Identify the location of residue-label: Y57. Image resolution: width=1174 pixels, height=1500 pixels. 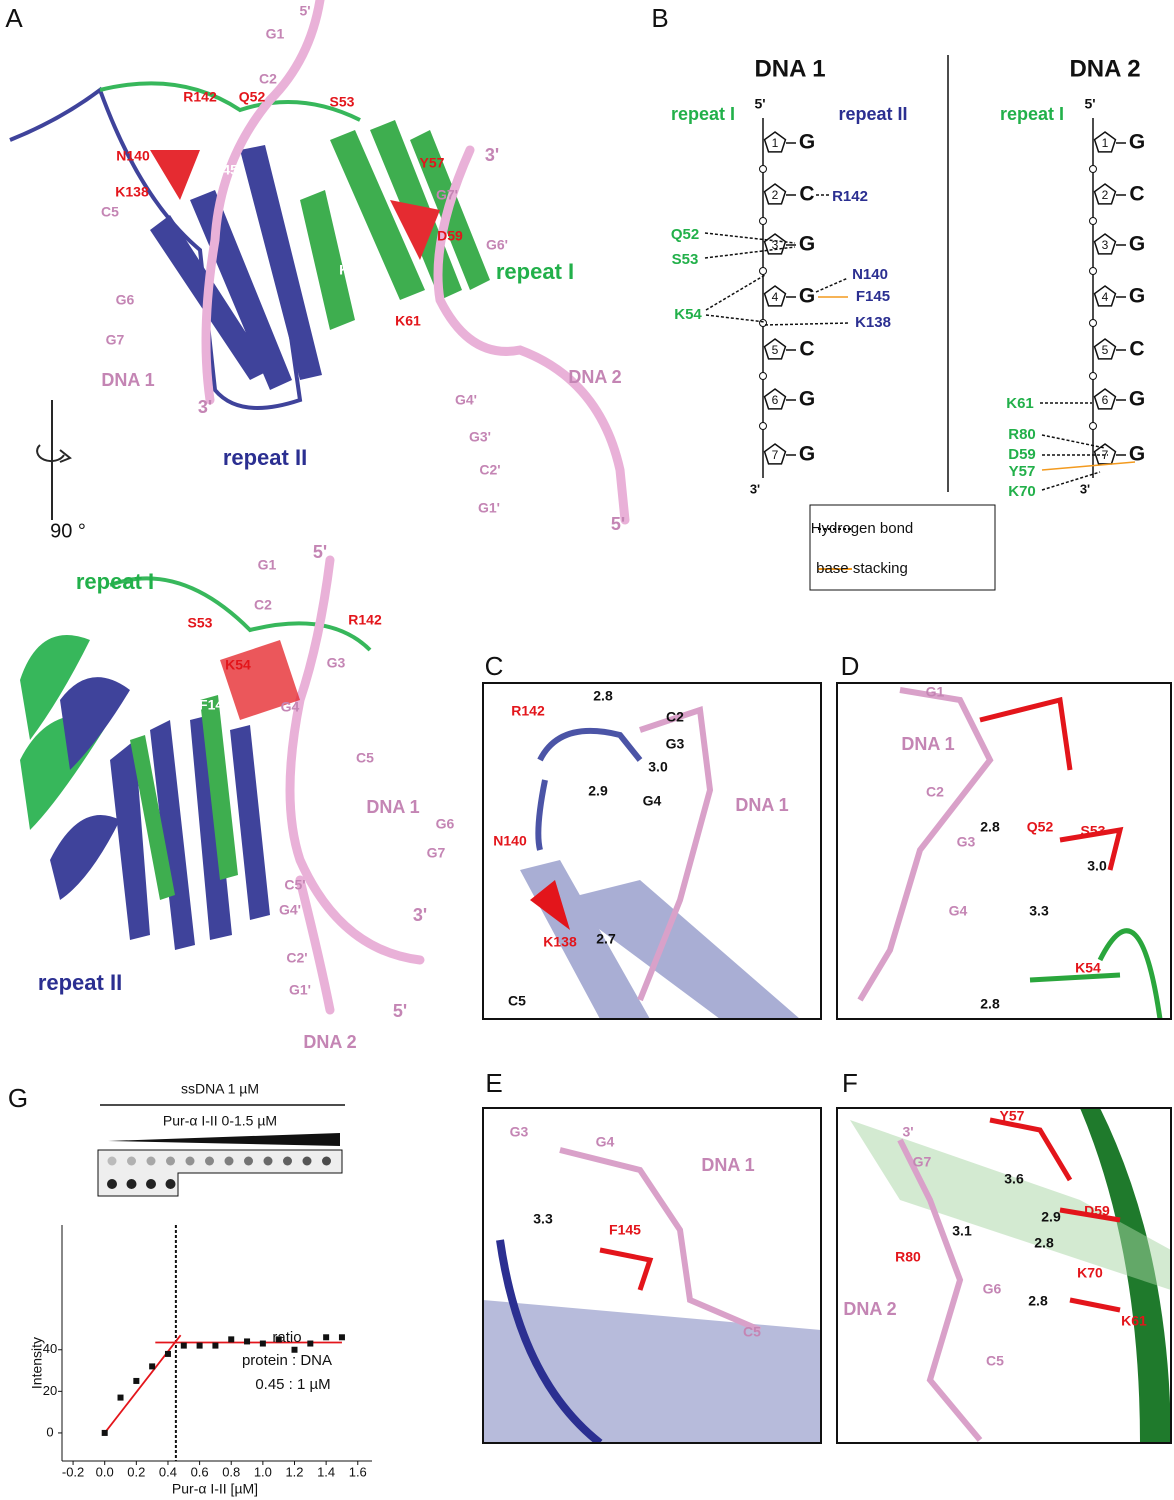
(1022, 471).